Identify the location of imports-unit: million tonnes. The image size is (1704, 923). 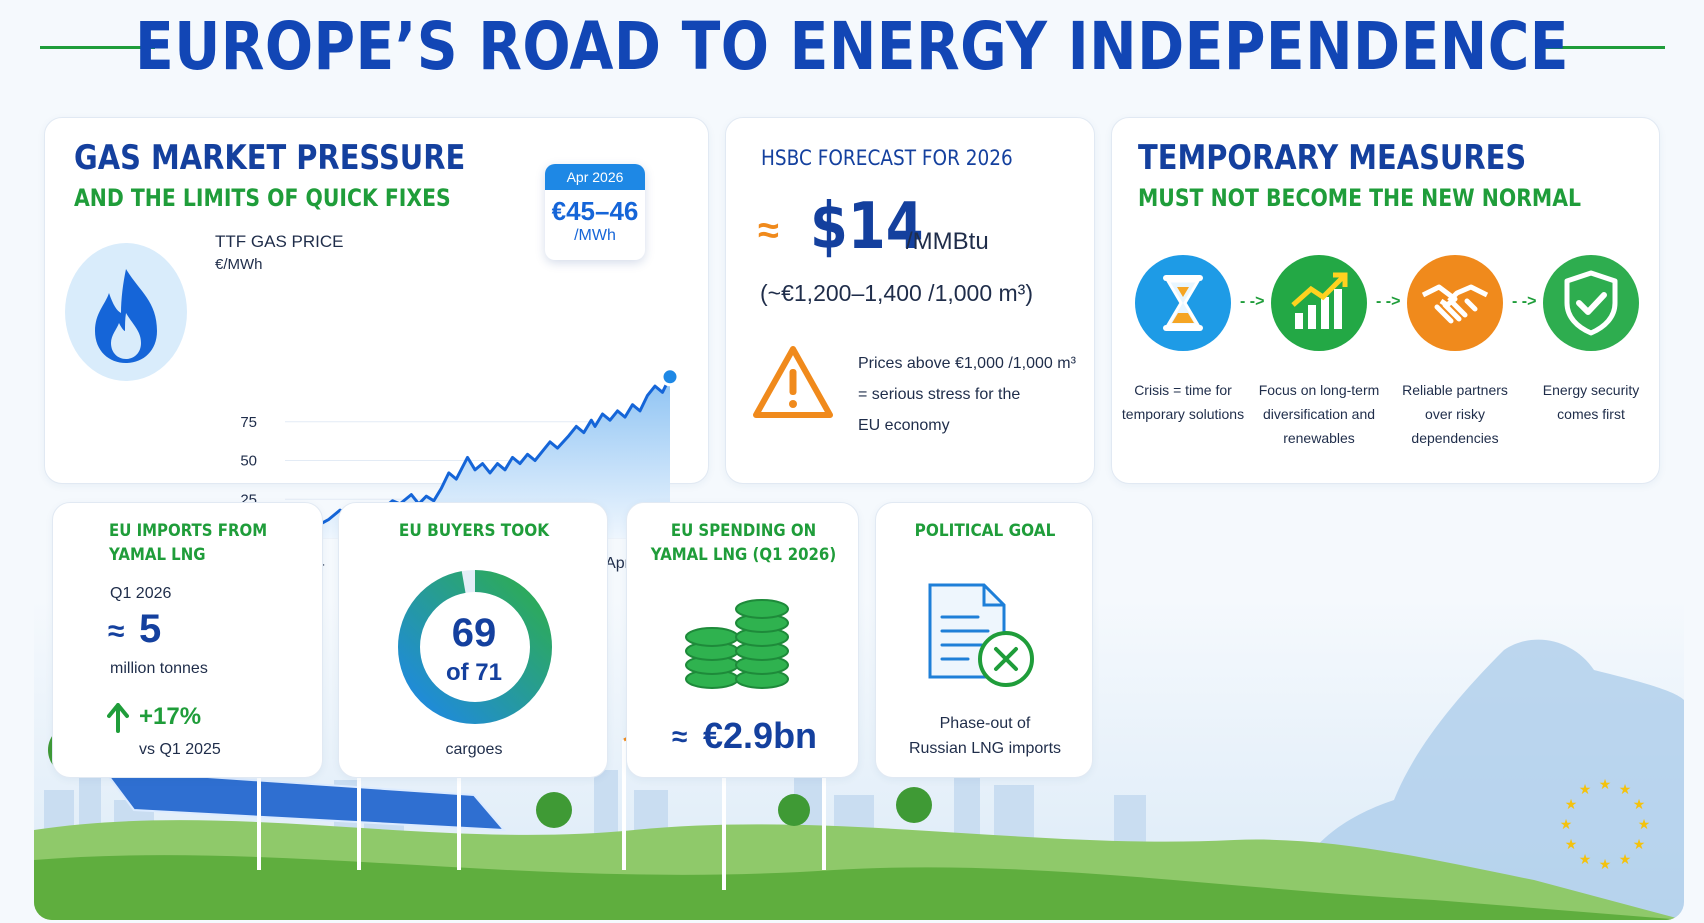
(159, 668).